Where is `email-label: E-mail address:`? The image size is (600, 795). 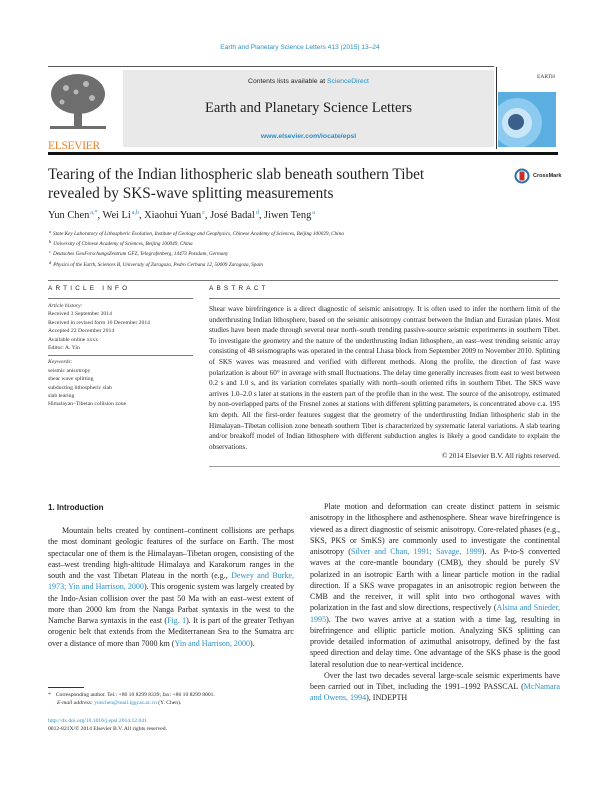
email-label: E-mail address: is located at coordinates (76, 703).